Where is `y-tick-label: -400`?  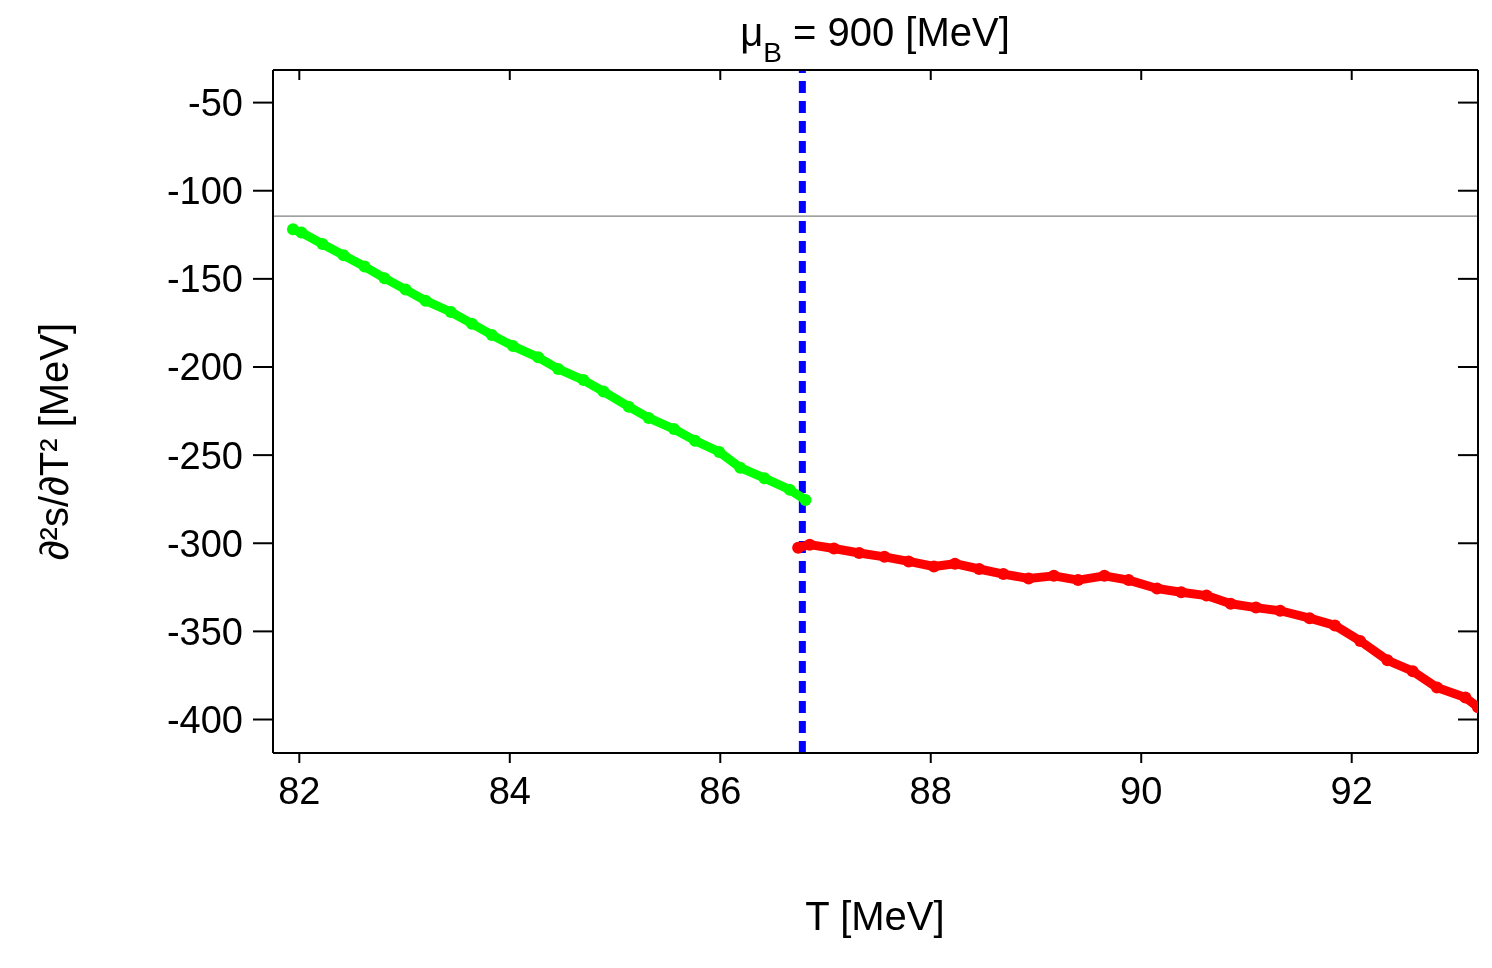
y-tick-label: -400 is located at coordinates (204, 720).